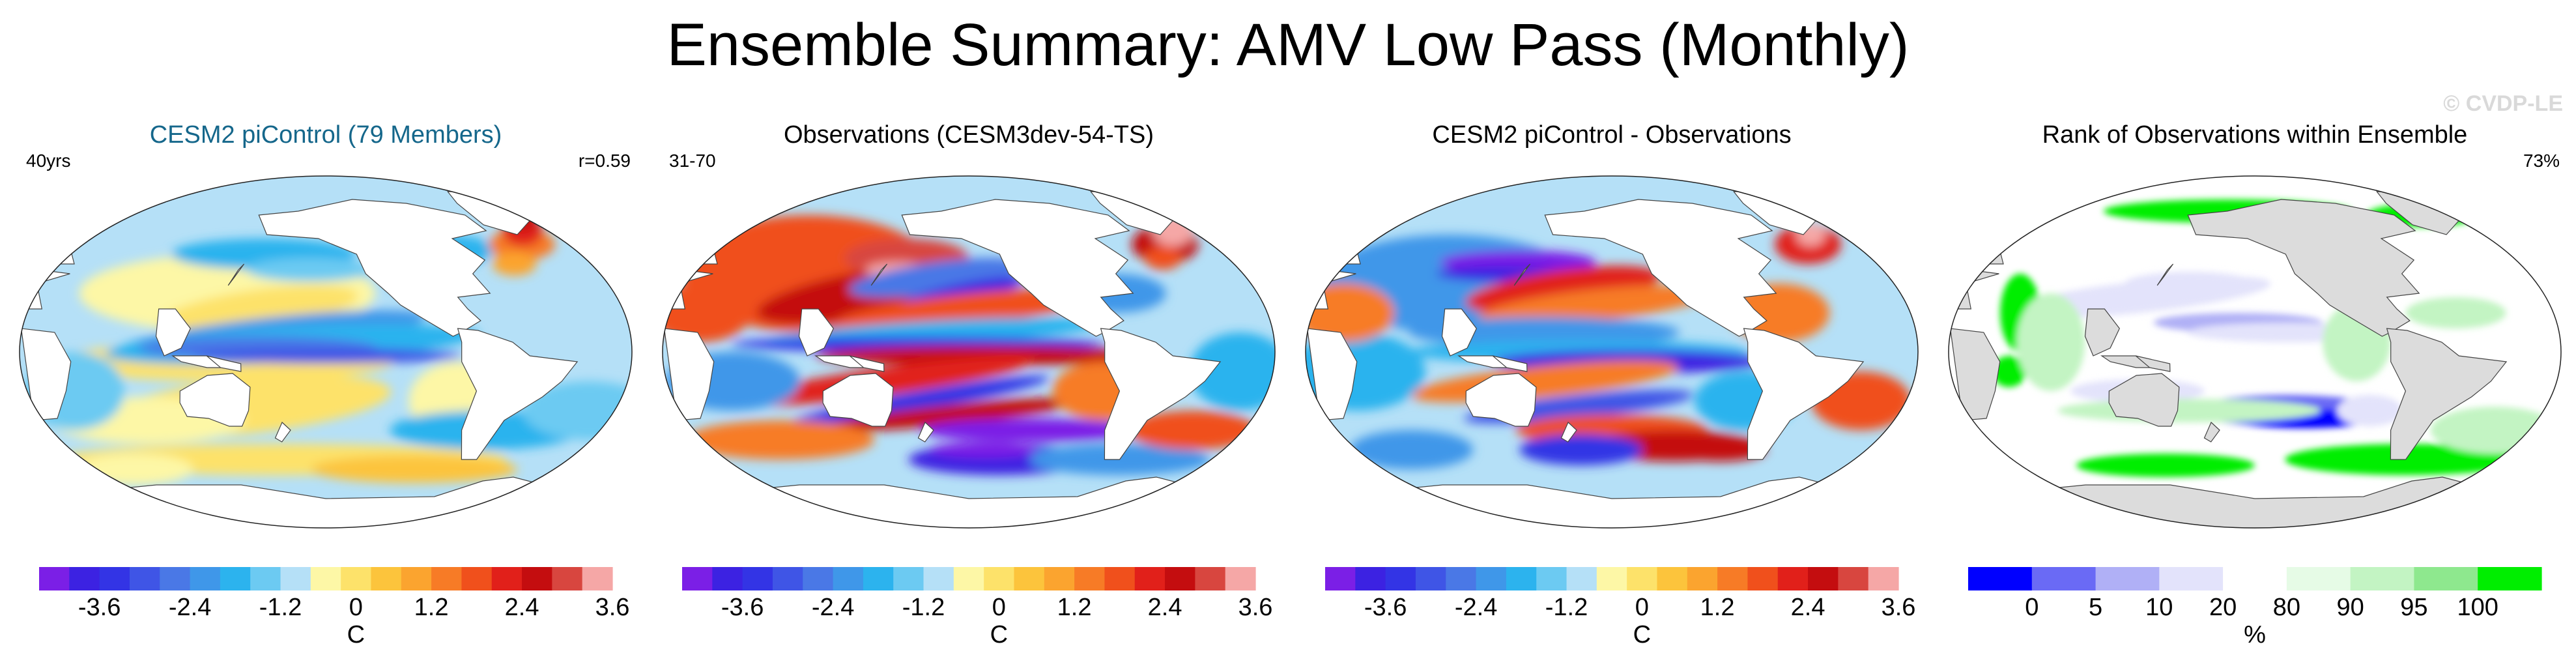 The image size is (2576, 670). What do you see at coordinates (1510, 363) in the screenshot?
I see `land-newguinea` at bounding box center [1510, 363].